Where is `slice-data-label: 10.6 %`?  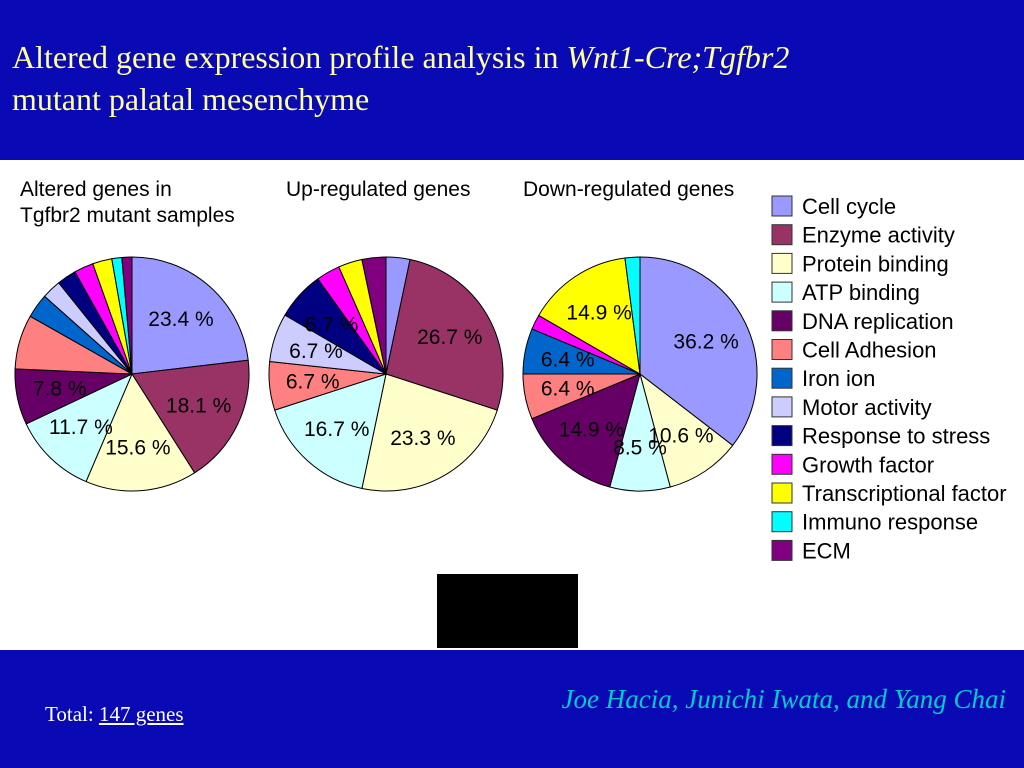 slice-data-label: 10.6 % is located at coordinates (680, 435).